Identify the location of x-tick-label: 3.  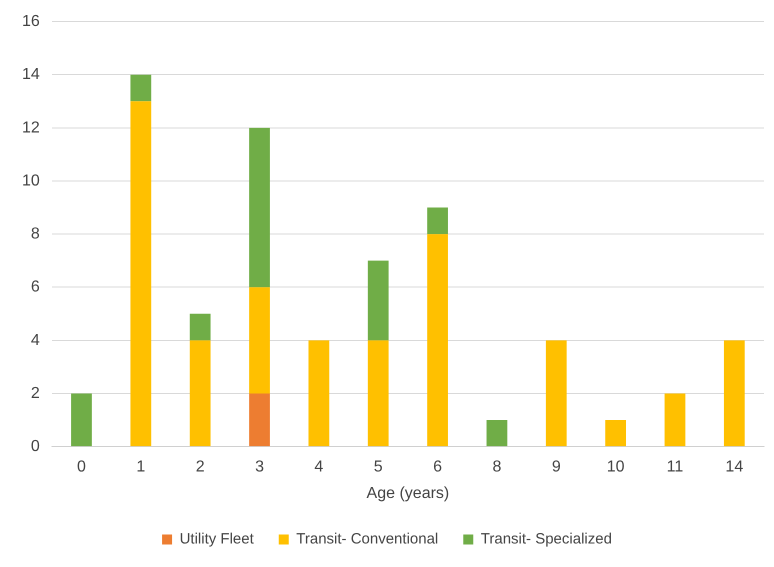
(259, 467).